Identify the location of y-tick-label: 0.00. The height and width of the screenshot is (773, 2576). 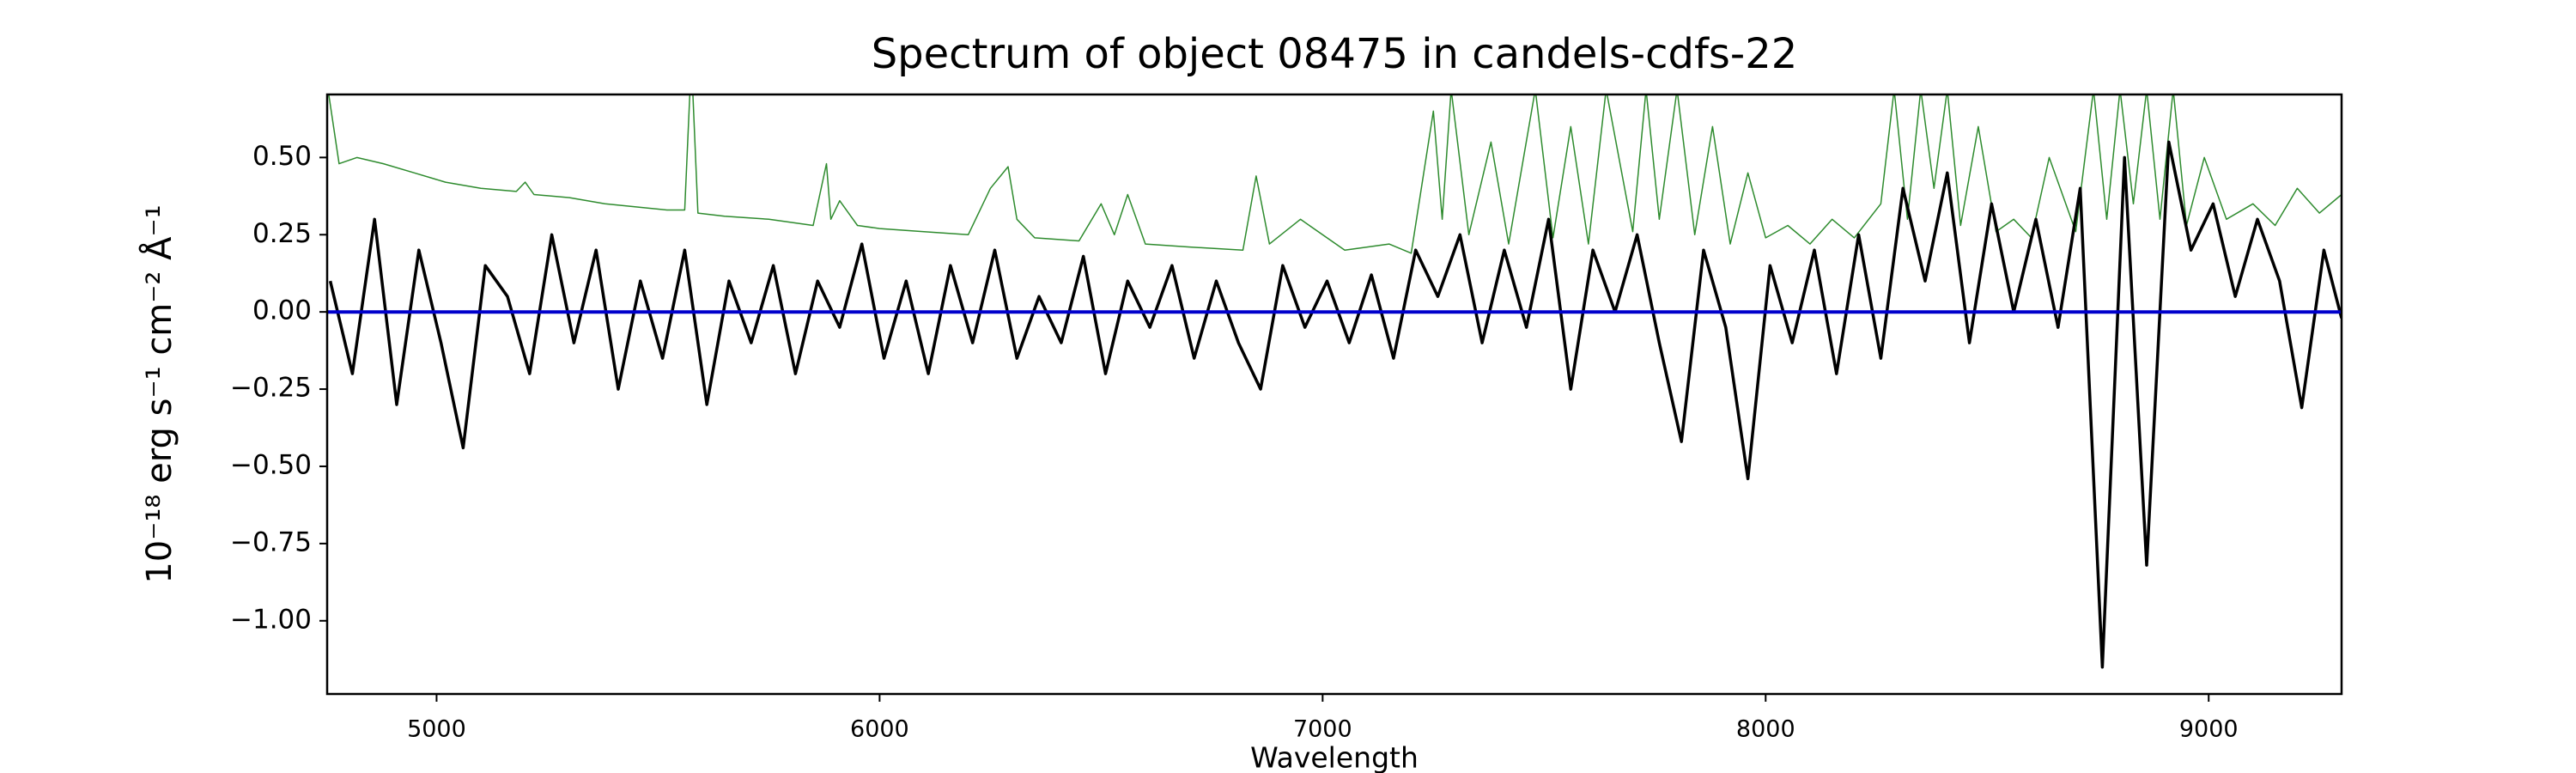
(282, 310).